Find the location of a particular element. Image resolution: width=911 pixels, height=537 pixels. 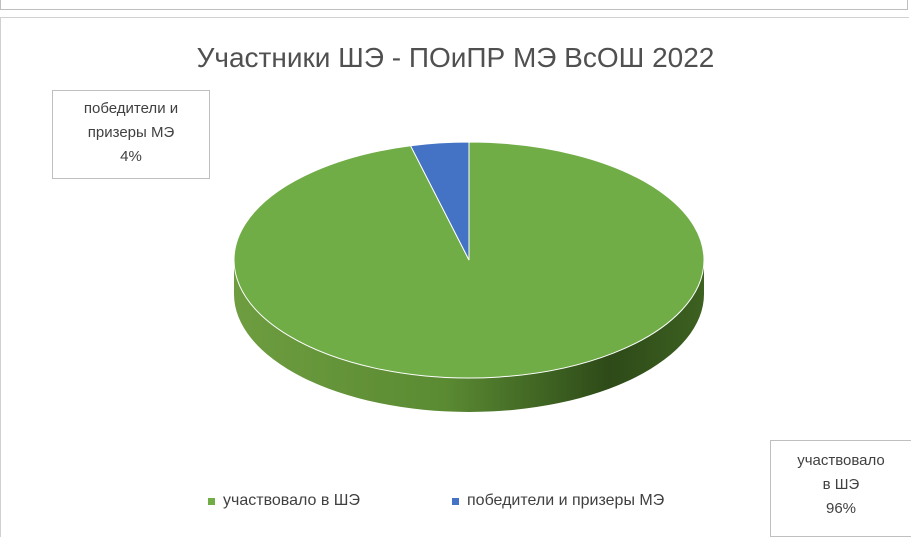

legend-swatch-participated is located at coordinates (211, 501).